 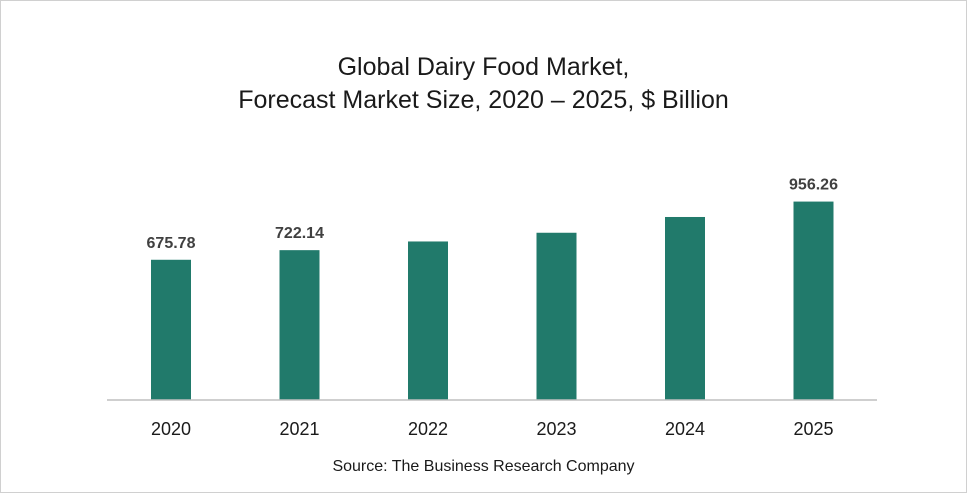 I want to click on bar-2022, so click(x=428, y=320).